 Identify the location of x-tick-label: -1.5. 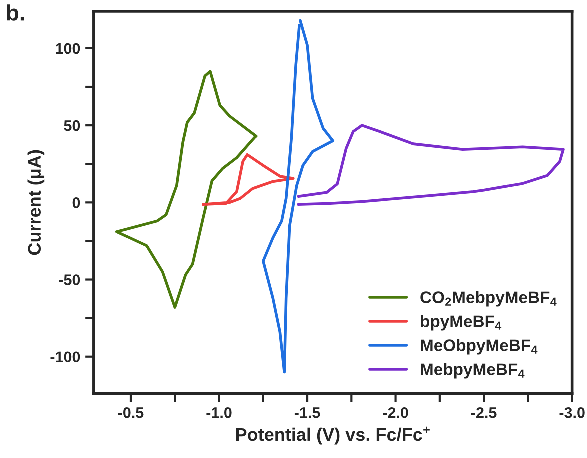
(307, 413).